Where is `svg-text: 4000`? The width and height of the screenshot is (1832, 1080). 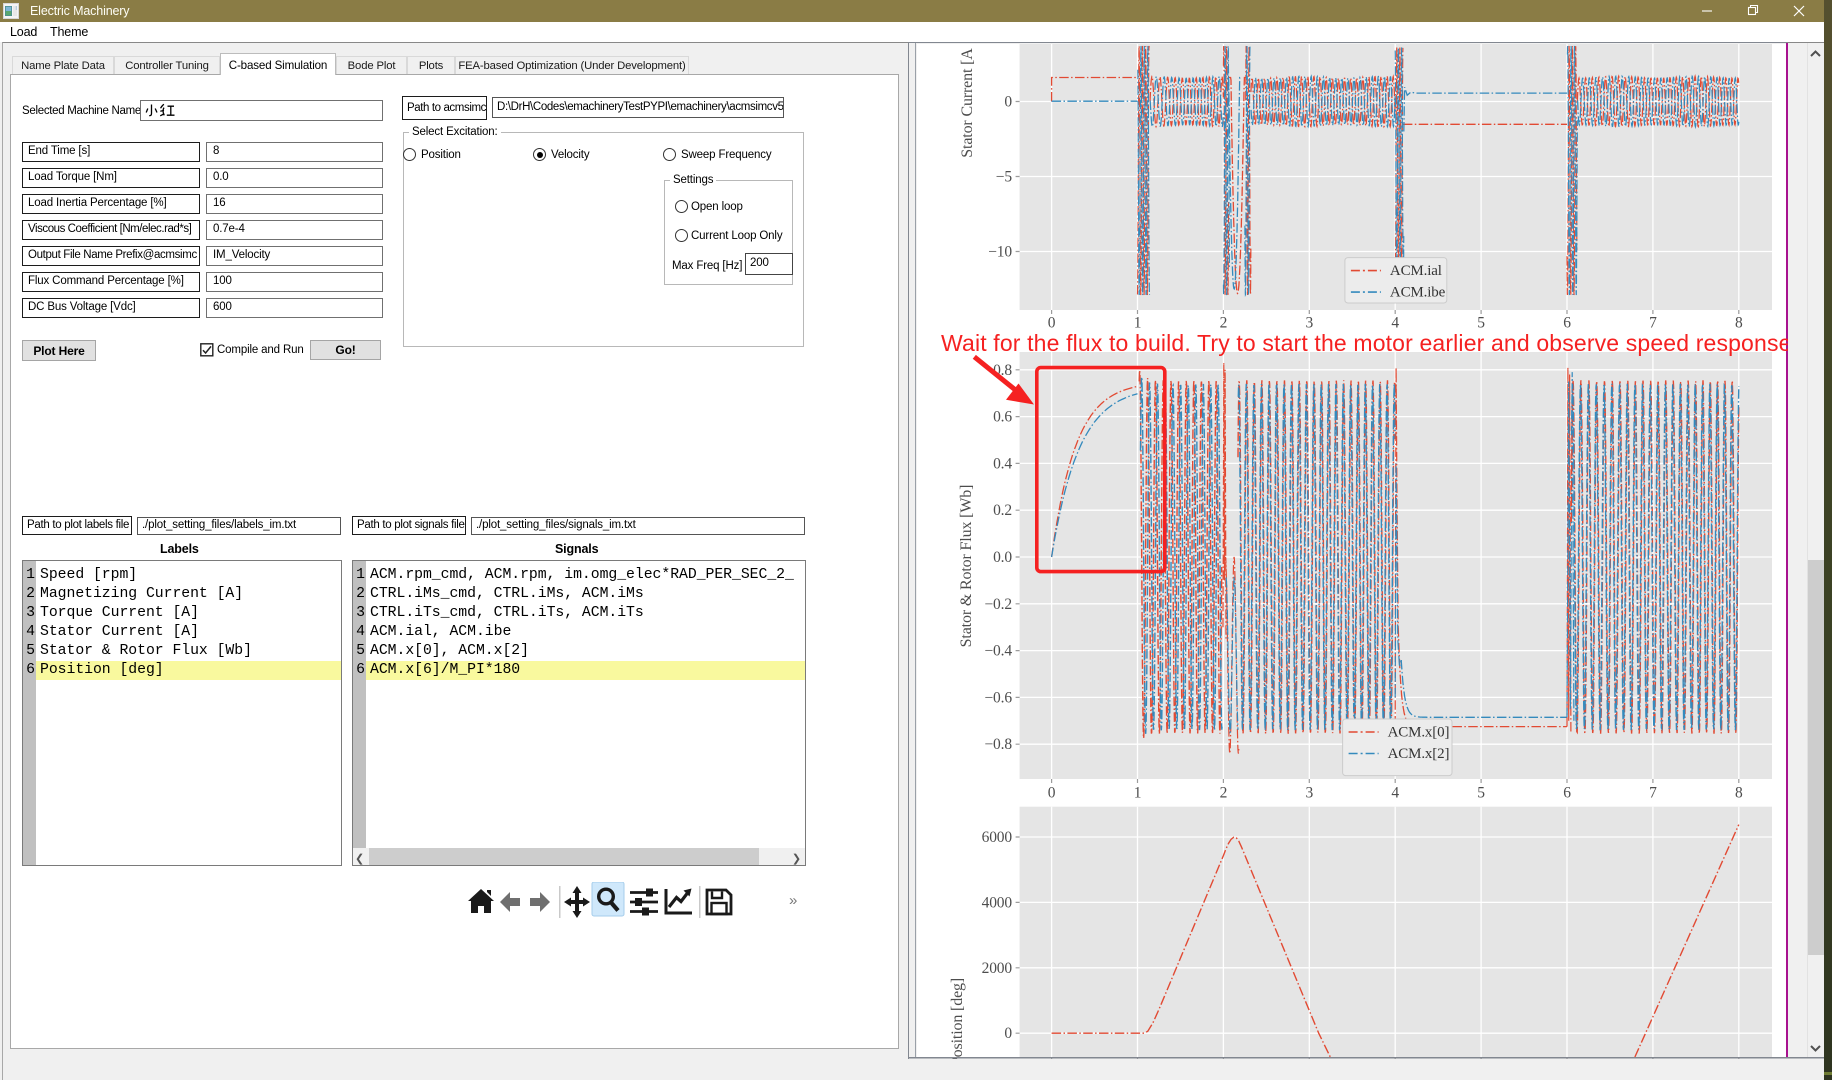
svg-text: 4000 is located at coordinates (997, 902).